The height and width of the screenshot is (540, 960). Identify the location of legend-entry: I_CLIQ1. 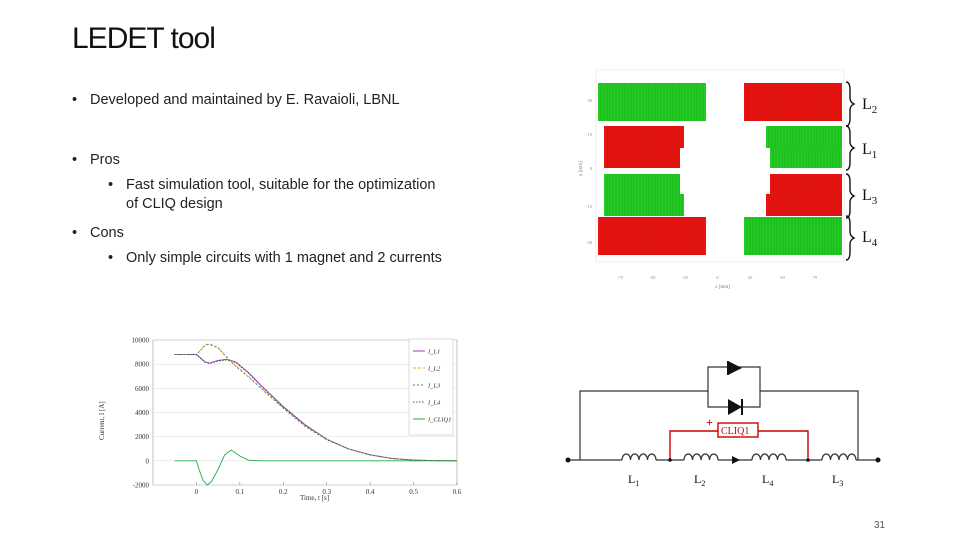
(439, 420).